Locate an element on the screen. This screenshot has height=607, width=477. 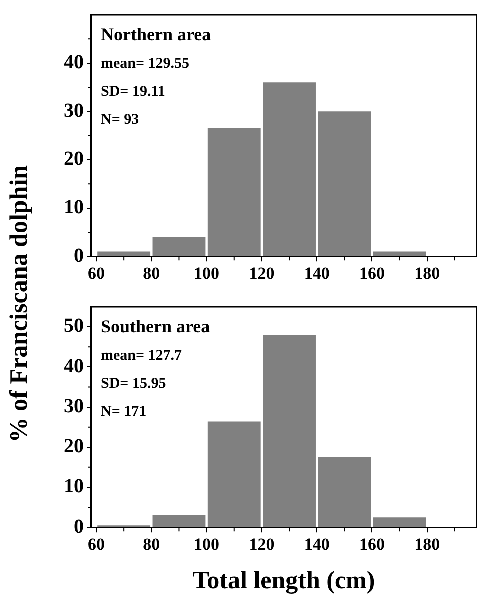
y-axis-title: % of Franciscana dolphin is located at coordinates (20, 303).